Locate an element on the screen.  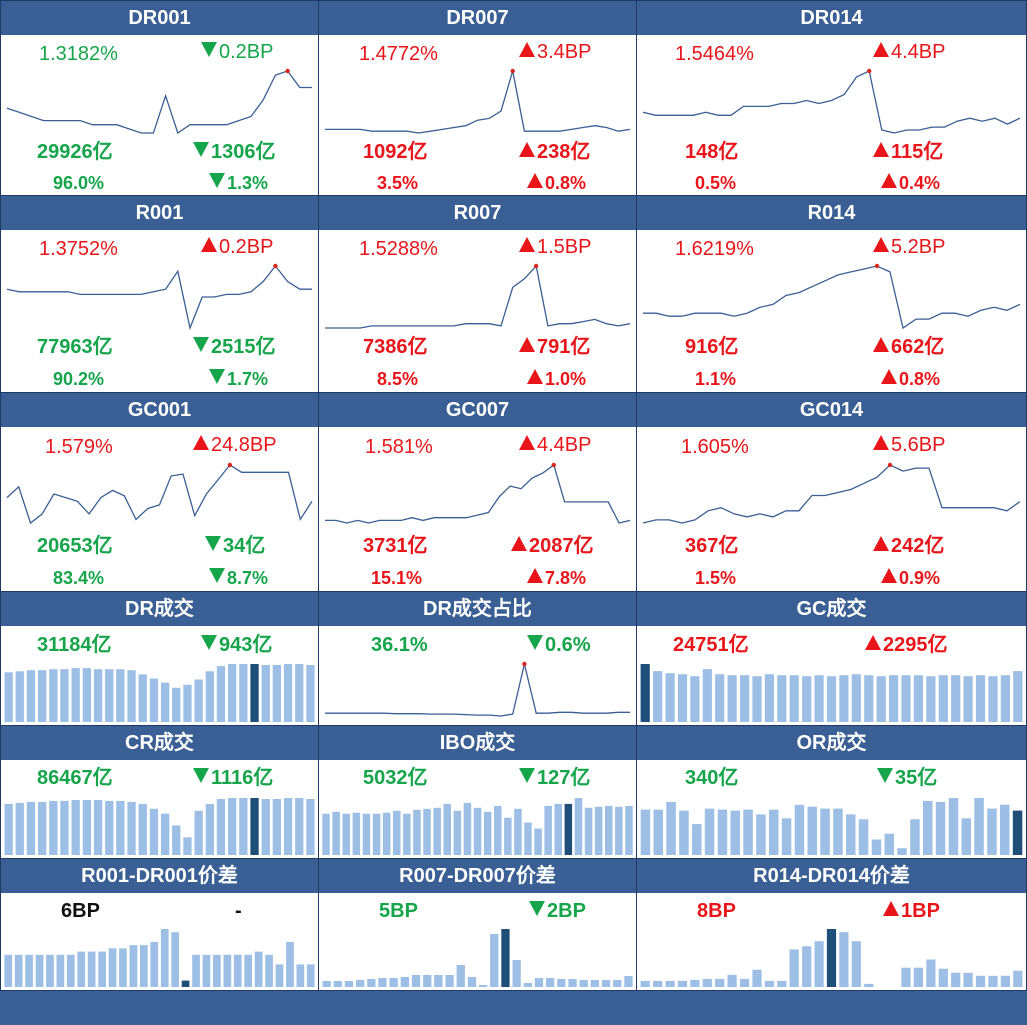
footer-bar is located at coordinates (513, 1007).